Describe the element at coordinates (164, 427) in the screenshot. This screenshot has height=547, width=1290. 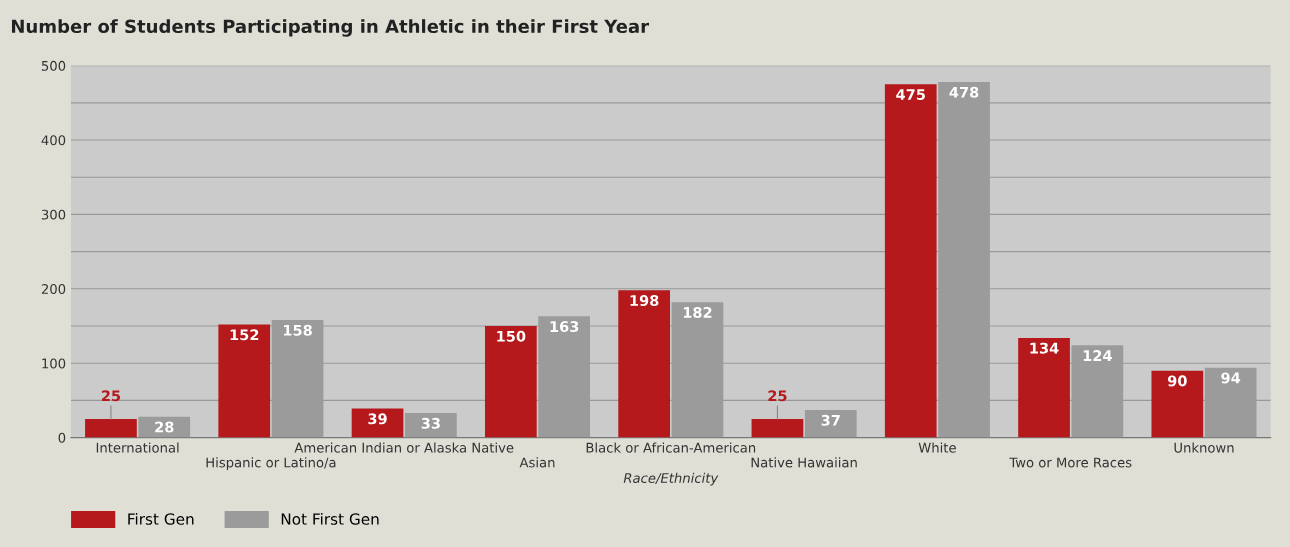
I see `data-label: 28` at that location.